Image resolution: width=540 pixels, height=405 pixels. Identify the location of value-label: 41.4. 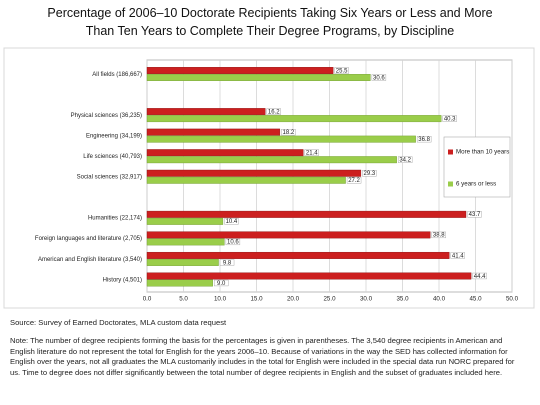
(458, 256).